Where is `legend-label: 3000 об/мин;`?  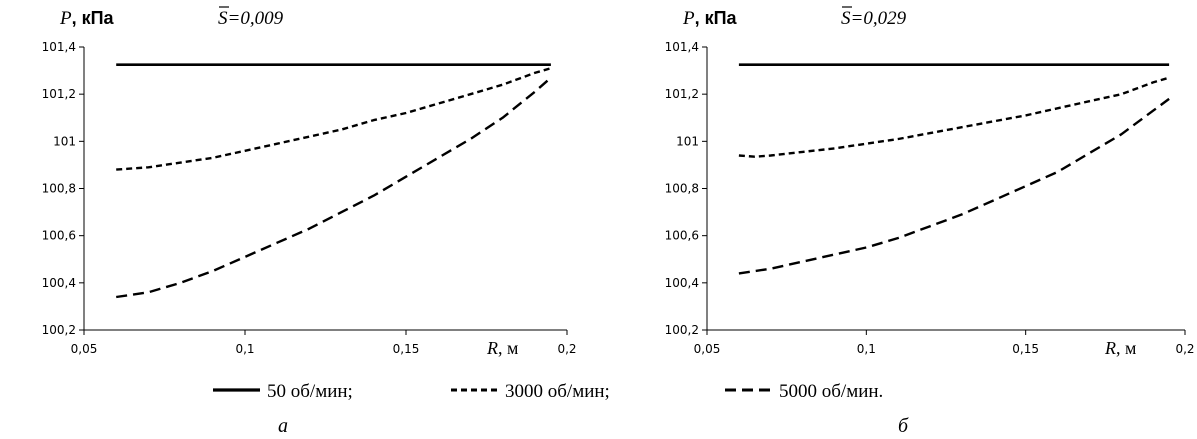
legend-label: 3000 об/мин; is located at coordinates (557, 391).